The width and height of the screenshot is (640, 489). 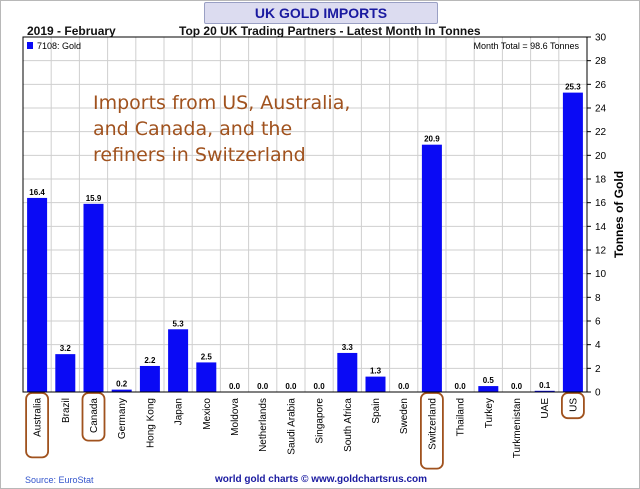 What do you see at coordinates (601, 227) in the screenshot?
I see `y-tick-label: 14` at bounding box center [601, 227].